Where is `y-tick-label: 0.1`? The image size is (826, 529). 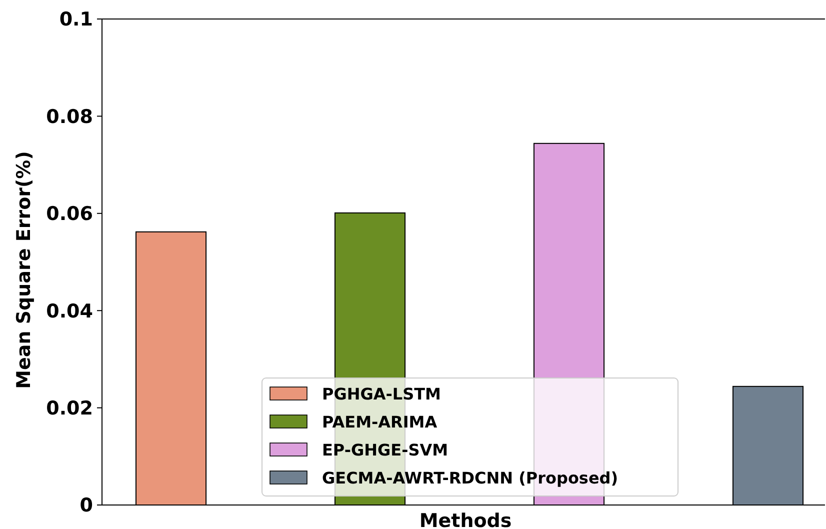 y-tick-label: 0.1 is located at coordinates (76, 19).